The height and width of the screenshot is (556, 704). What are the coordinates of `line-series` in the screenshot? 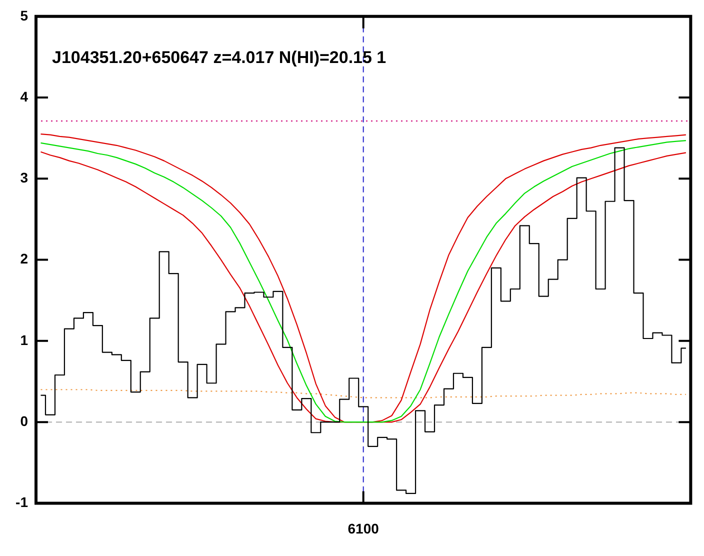 It's located at (363, 393).